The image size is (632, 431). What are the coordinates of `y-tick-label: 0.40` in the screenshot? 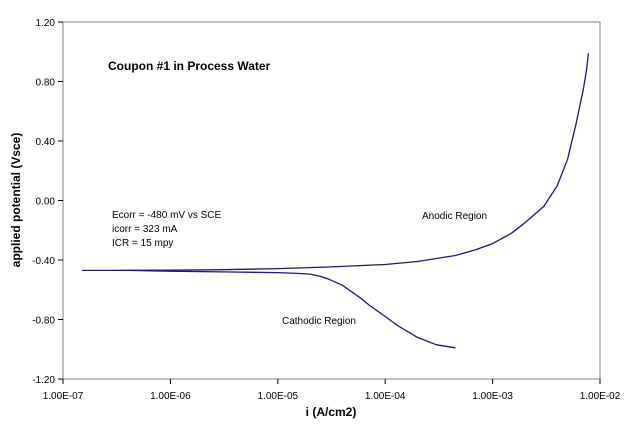 It's located at (46, 142).